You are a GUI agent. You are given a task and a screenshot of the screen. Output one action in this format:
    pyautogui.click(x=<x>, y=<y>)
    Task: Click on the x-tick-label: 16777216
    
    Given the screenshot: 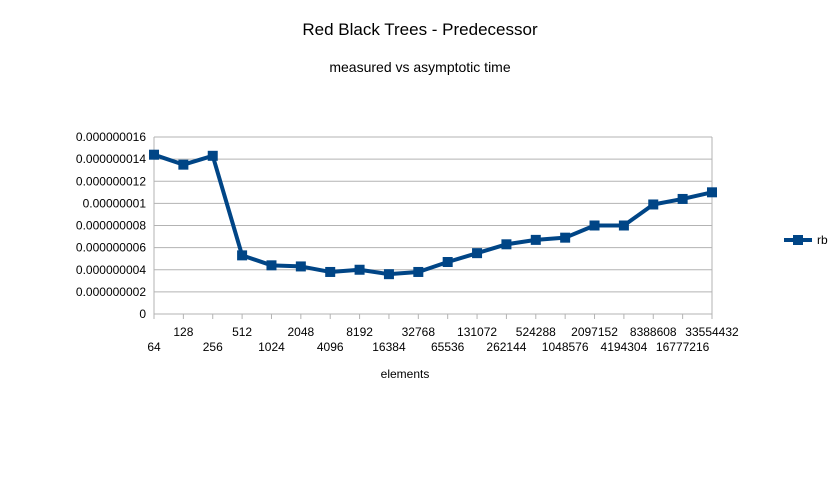 What is the action you would take?
    pyautogui.click(x=683, y=347)
    